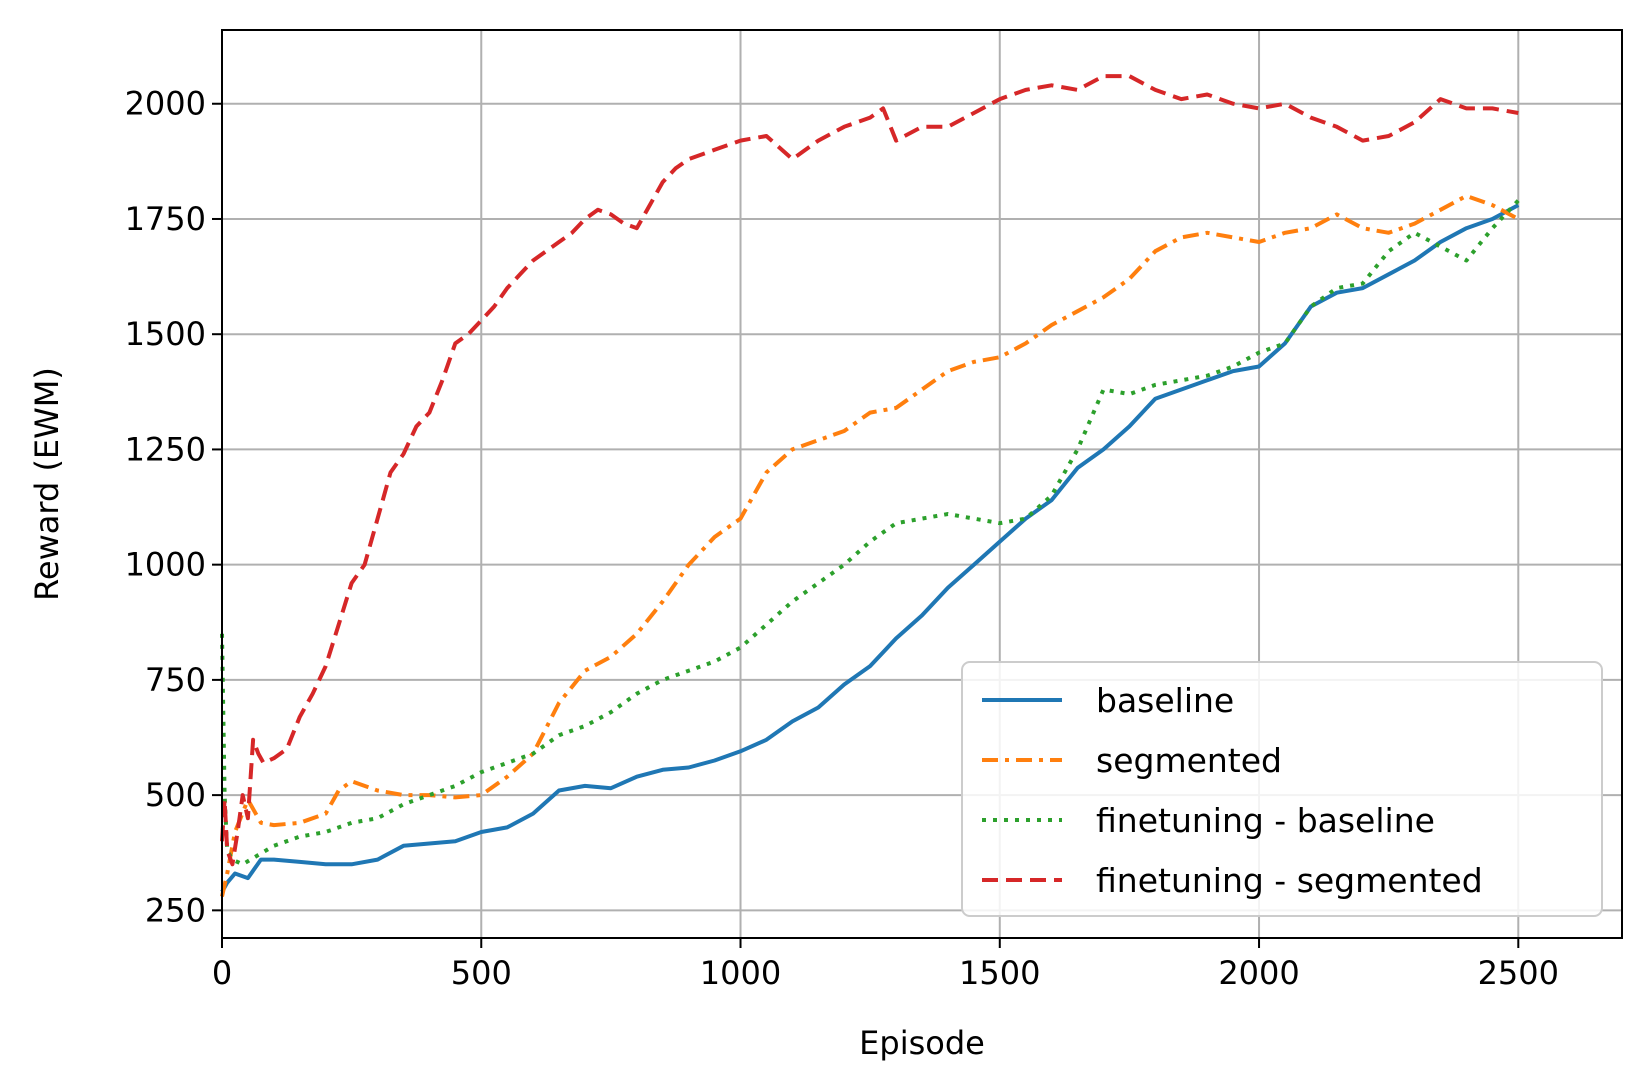 The width and height of the screenshot is (1646, 1091). I want to click on x-tick-label: 1500, so click(999, 973).